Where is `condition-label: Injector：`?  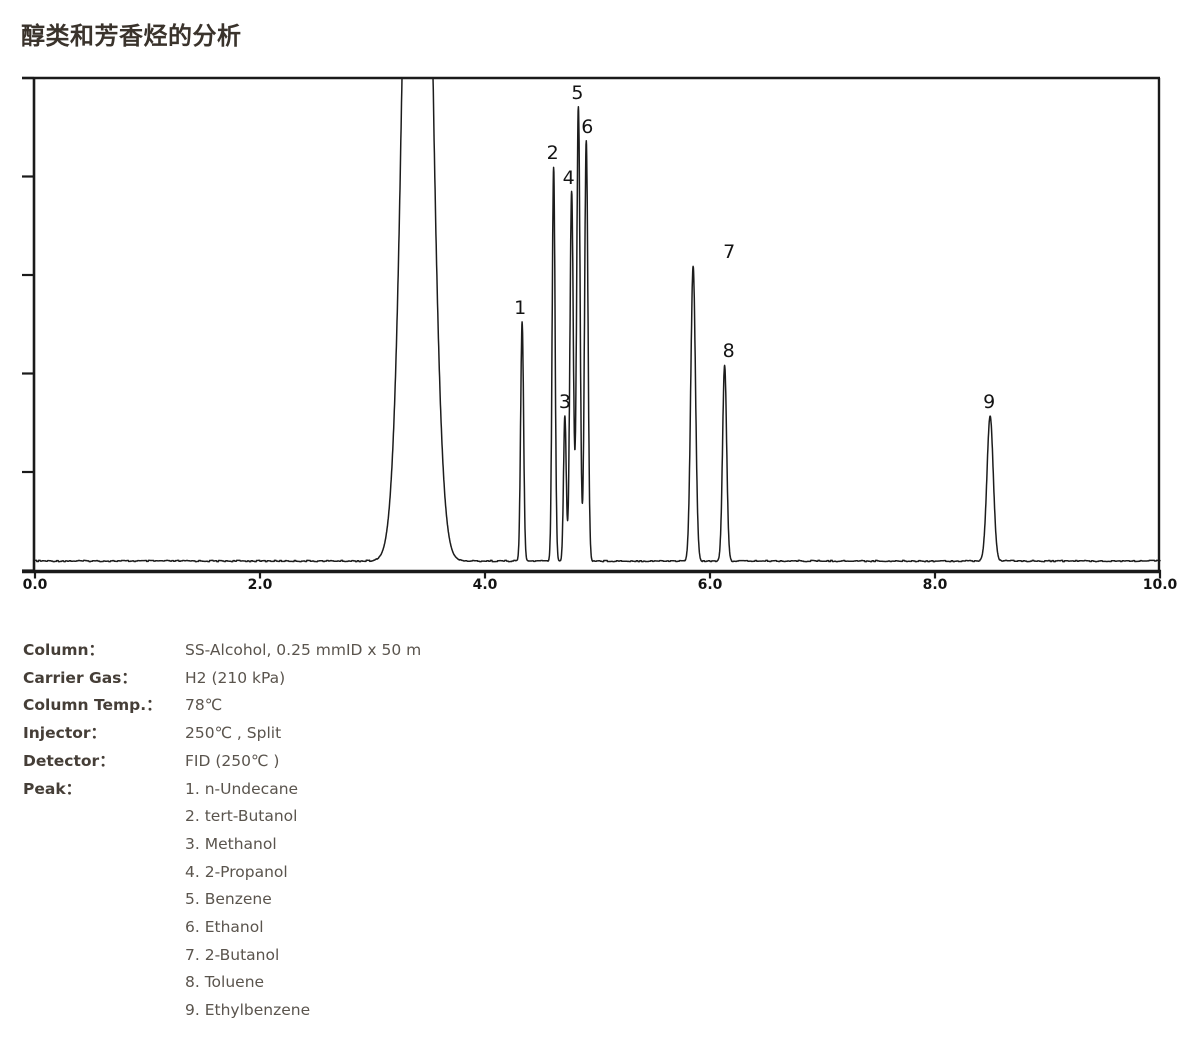 condition-label: Injector： is located at coordinates (65, 733).